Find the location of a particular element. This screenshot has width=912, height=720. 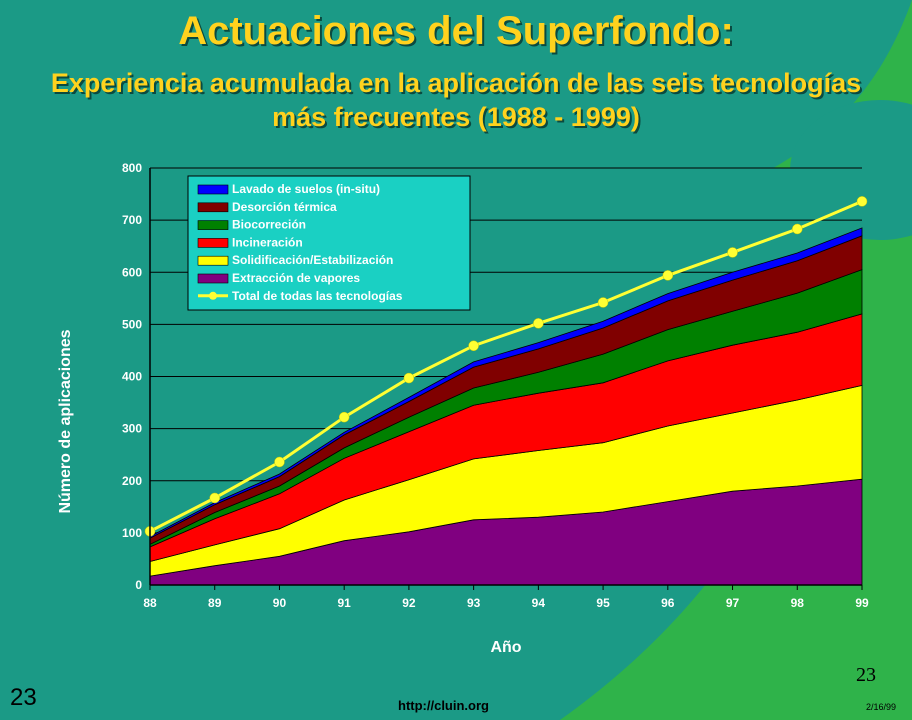

legend-entry: Total de todas las tecnologías is located at coordinates (317, 296).